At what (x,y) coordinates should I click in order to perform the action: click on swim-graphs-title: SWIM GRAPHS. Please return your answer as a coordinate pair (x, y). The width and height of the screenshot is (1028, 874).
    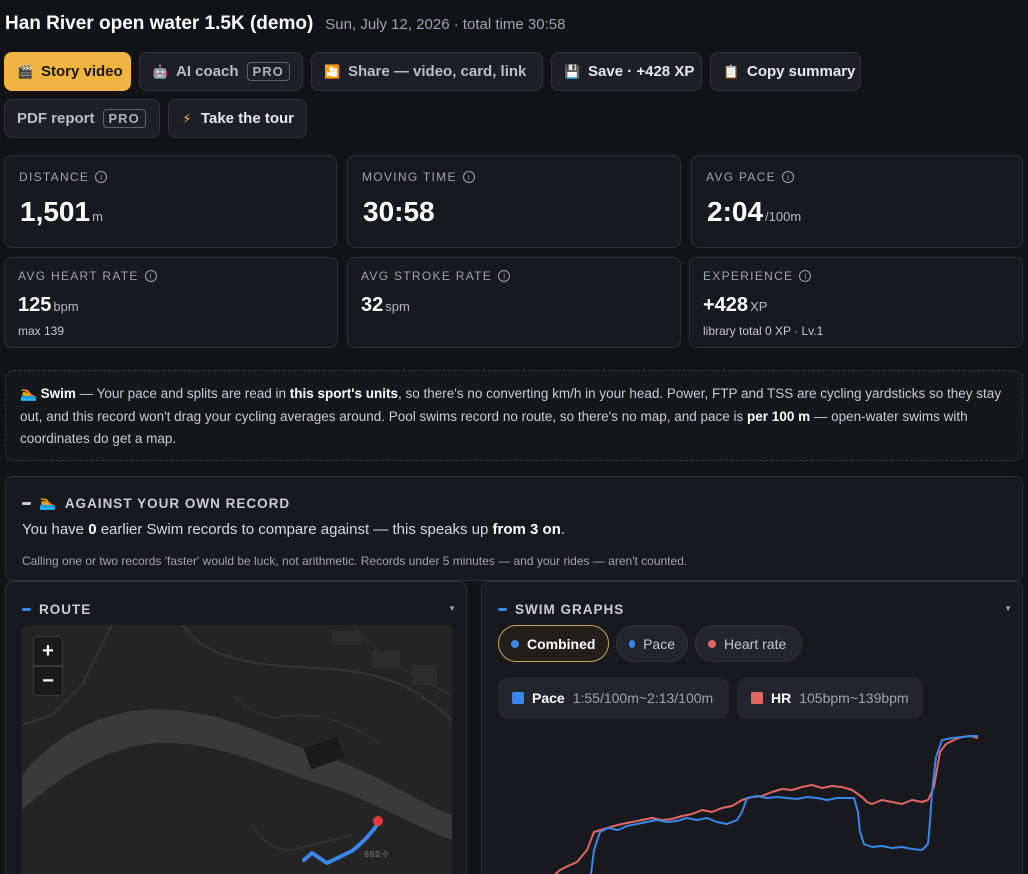
    Looking at the image, I should click on (570, 609).